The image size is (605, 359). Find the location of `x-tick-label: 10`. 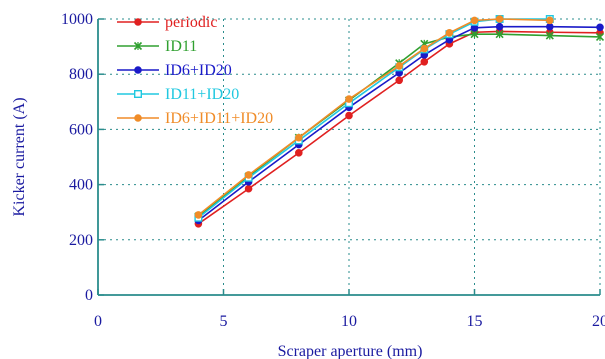

x-tick-label: 10 is located at coordinates (349, 321).